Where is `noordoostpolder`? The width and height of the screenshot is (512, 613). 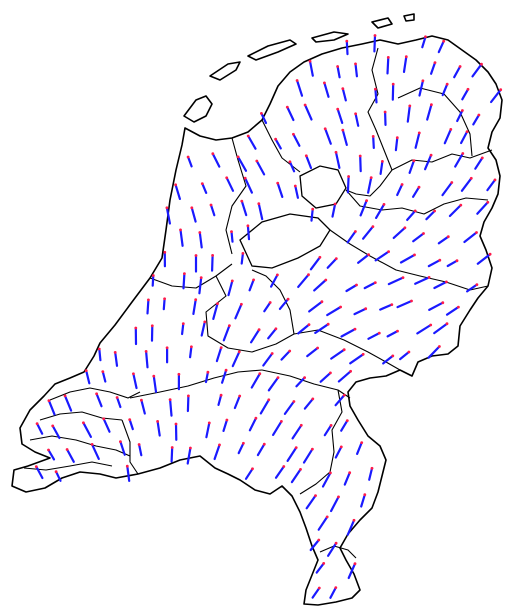 noordoostpolder is located at coordinates (323, 187).